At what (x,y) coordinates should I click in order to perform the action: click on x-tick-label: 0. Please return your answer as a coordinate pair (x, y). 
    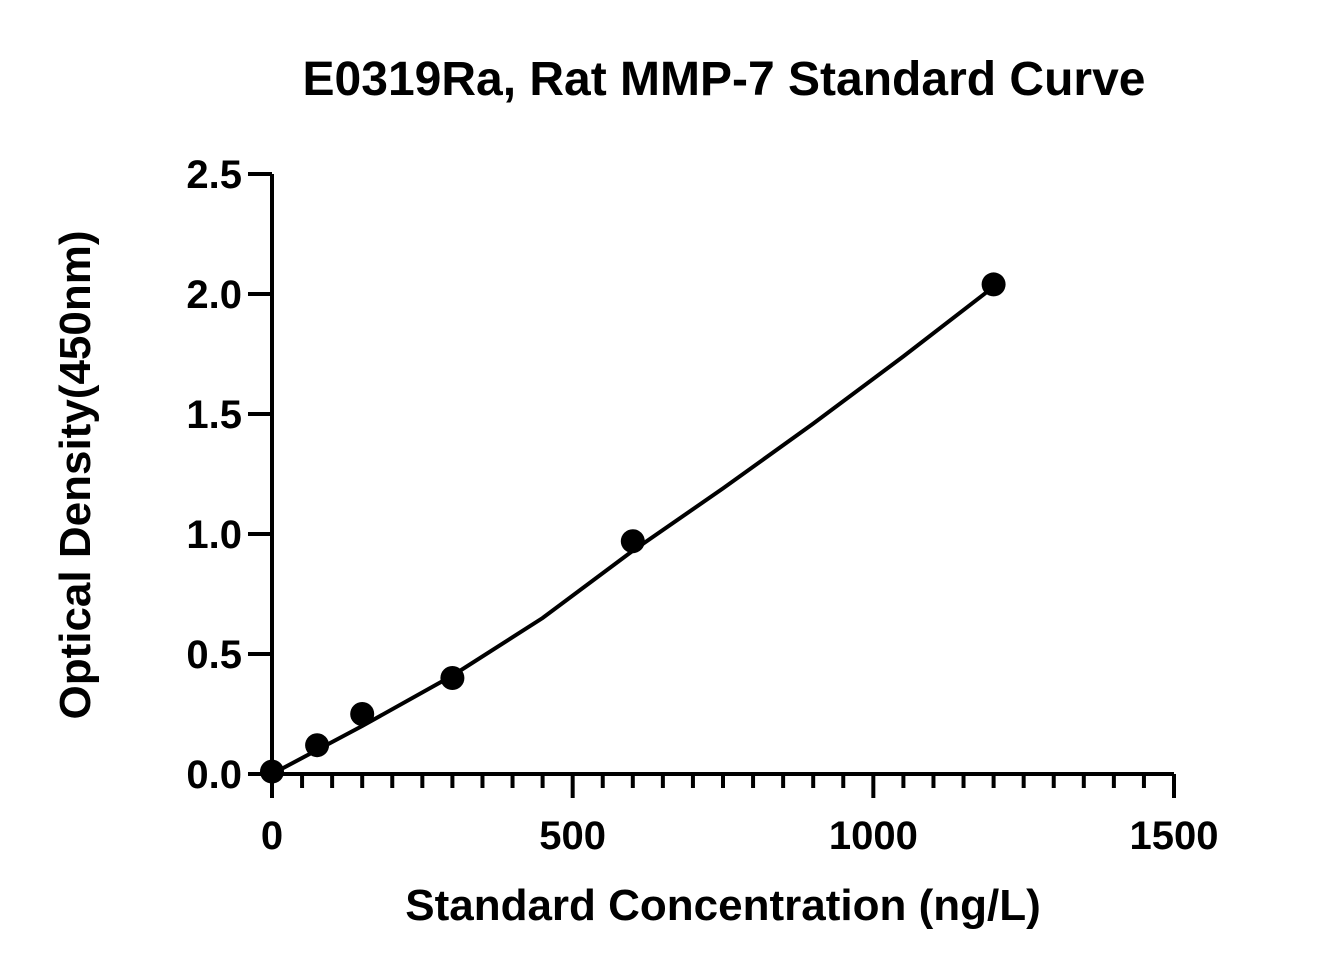
    Looking at the image, I should click on (272, 836).